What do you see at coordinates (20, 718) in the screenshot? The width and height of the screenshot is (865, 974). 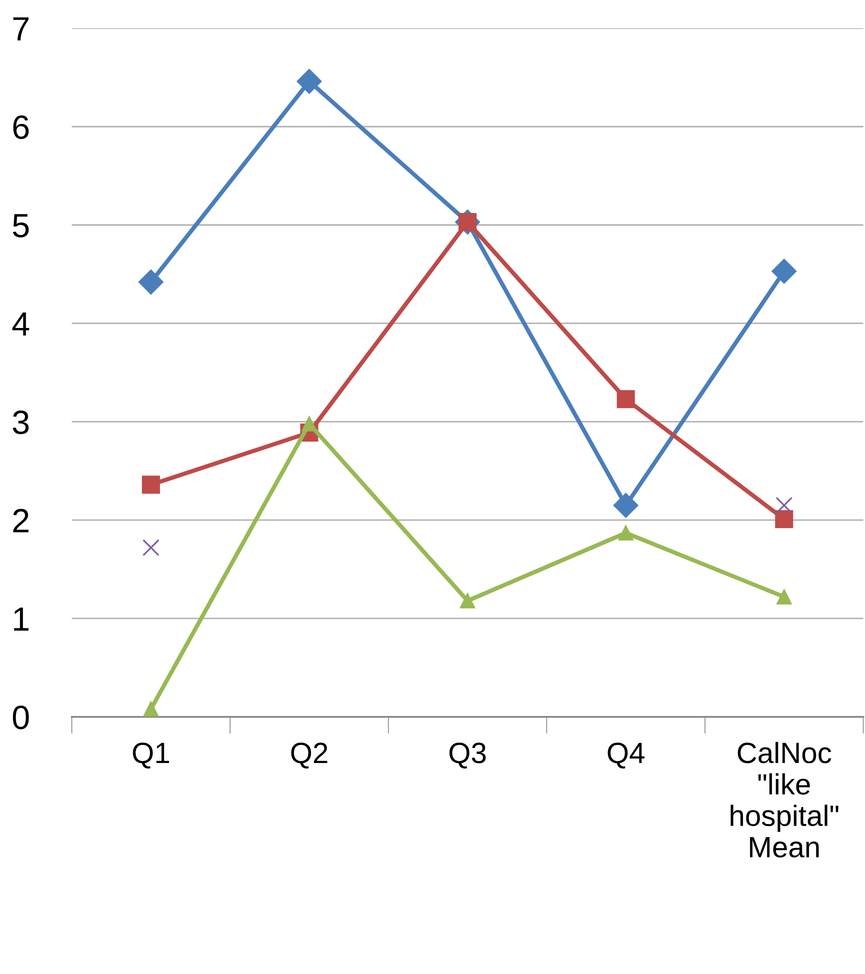 I see `y-tick-label: 0` at bounding box center [20, 718].